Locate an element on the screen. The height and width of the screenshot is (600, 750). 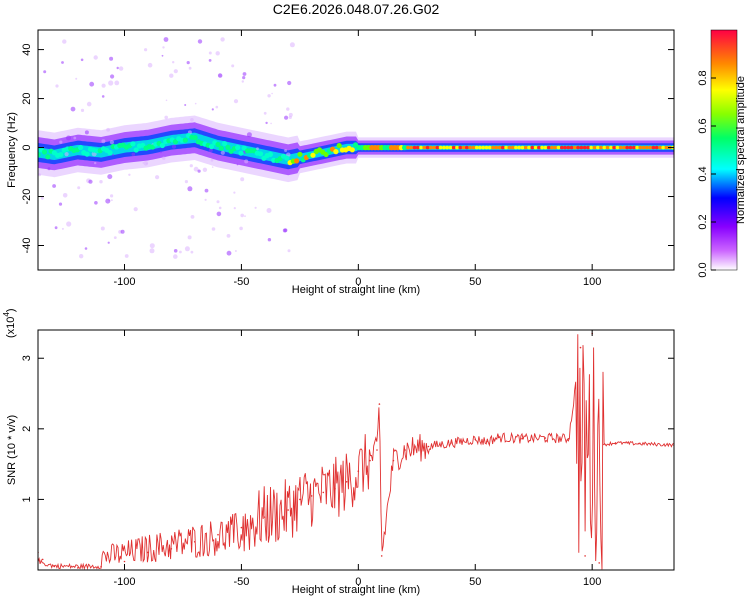
spectrogram-noise is located at coordinates (166, 148).